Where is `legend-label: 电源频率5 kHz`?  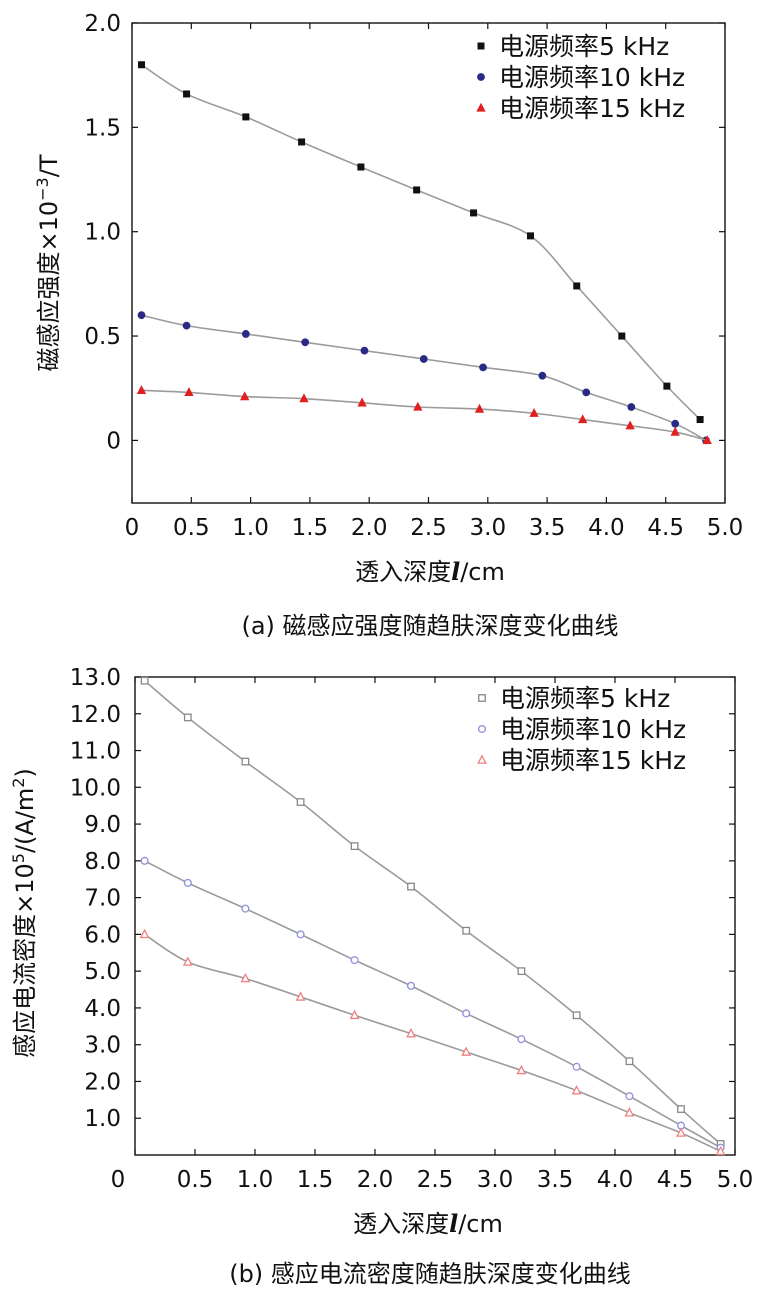 legend-label: 电源频率5 kHz is located at coordinates (584, 46).